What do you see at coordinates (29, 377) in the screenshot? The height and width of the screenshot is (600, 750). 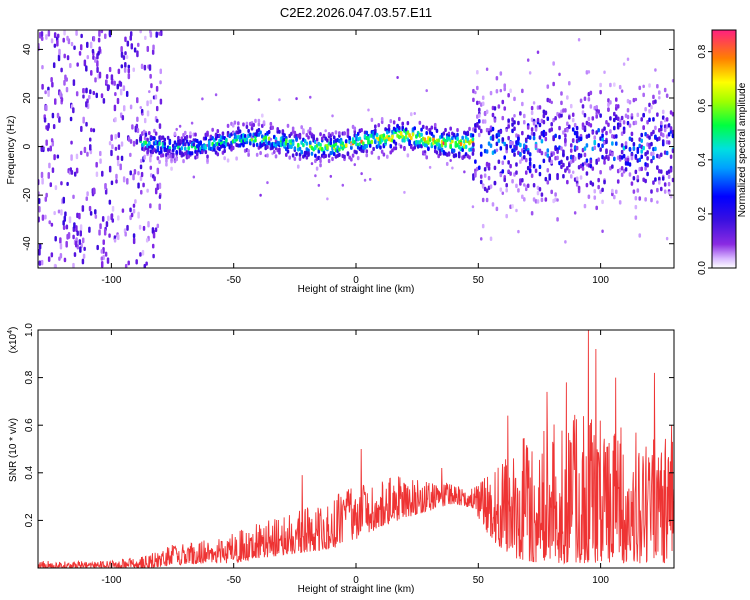 I see `snr-y-tick-label: 0.8` at bounding box center [29, 377].